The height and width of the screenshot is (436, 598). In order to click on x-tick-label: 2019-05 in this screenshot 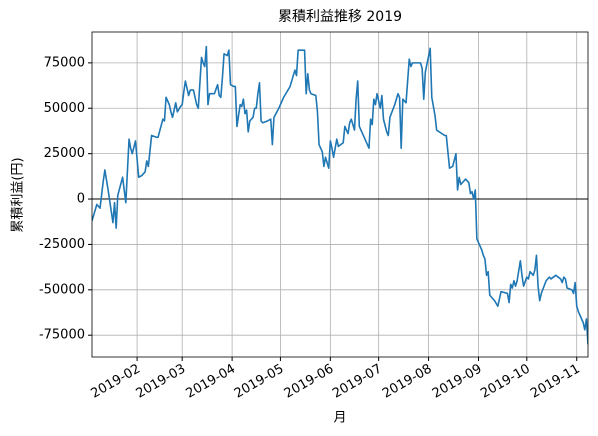, I will do `click(259, 381)`.